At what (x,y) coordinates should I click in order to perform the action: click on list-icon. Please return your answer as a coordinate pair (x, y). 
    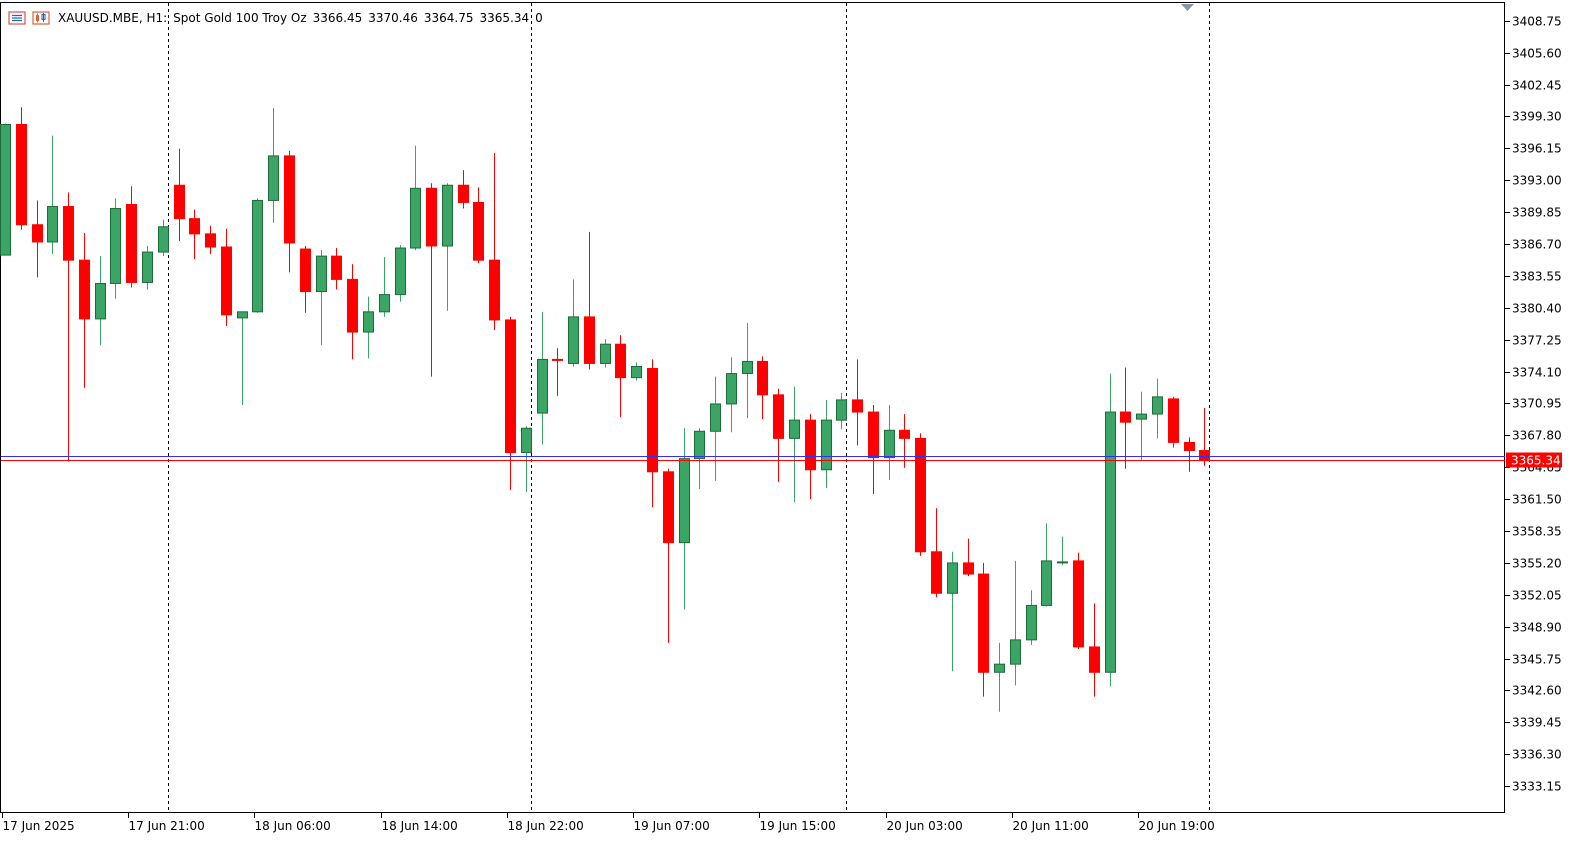
    Looking at the image, I should click on (17, 18).